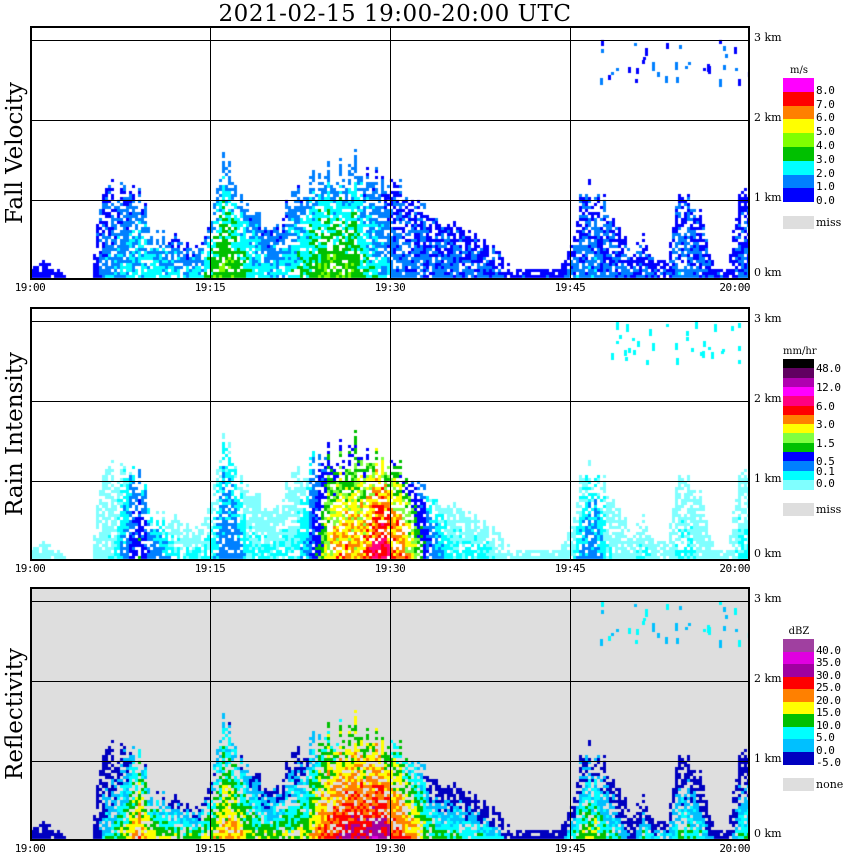 The height and width of the screenshot is (868, 850). What do you see at coordinates (828, 700) in the screenshot?
I see `legend-label: 20.0` at bounding box center [828, 700].